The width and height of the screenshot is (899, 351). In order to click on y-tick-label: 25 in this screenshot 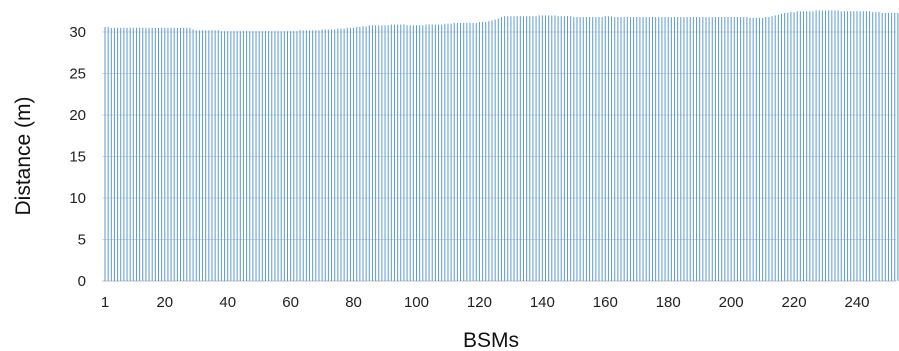, I will do `click(77, 74)`.